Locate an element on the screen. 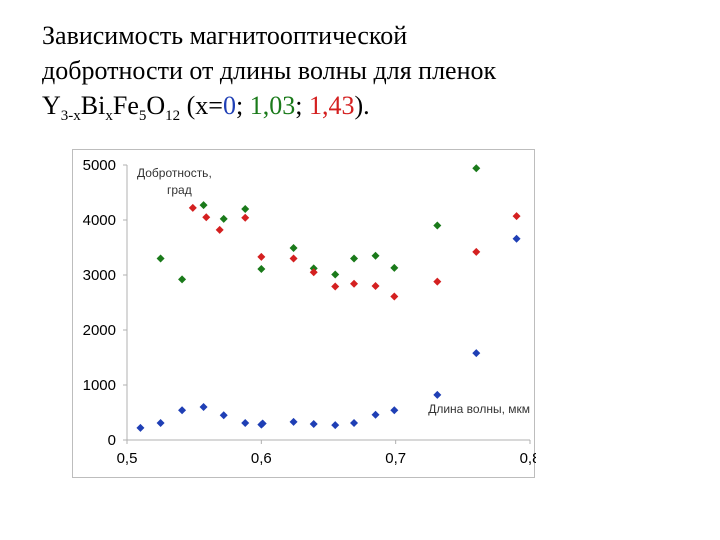  title-line-2: добротности от длины волны для пленок is located at coordinates (269, 70).